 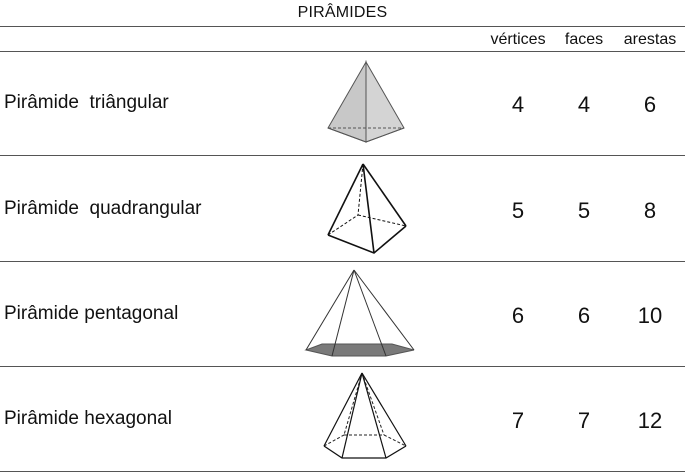 I want to click on triangular-pyramid-figure, so click(x=366, y=101).